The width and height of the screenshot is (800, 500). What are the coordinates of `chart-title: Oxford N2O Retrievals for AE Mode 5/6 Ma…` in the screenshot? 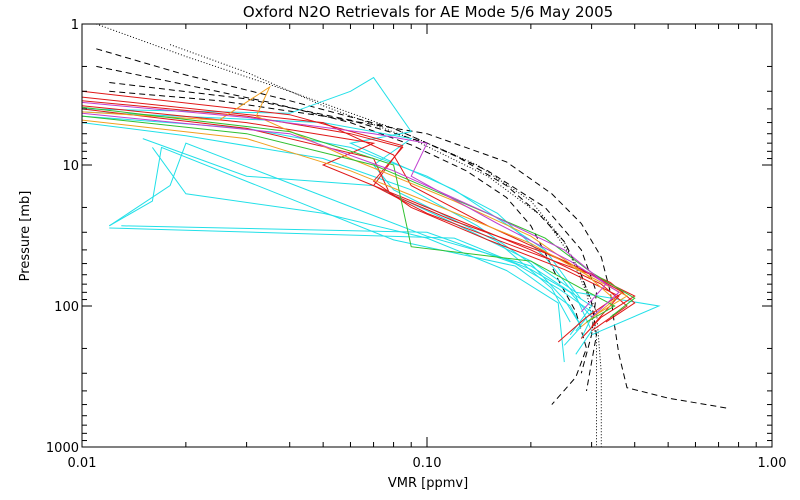 It's located at (428, 12).